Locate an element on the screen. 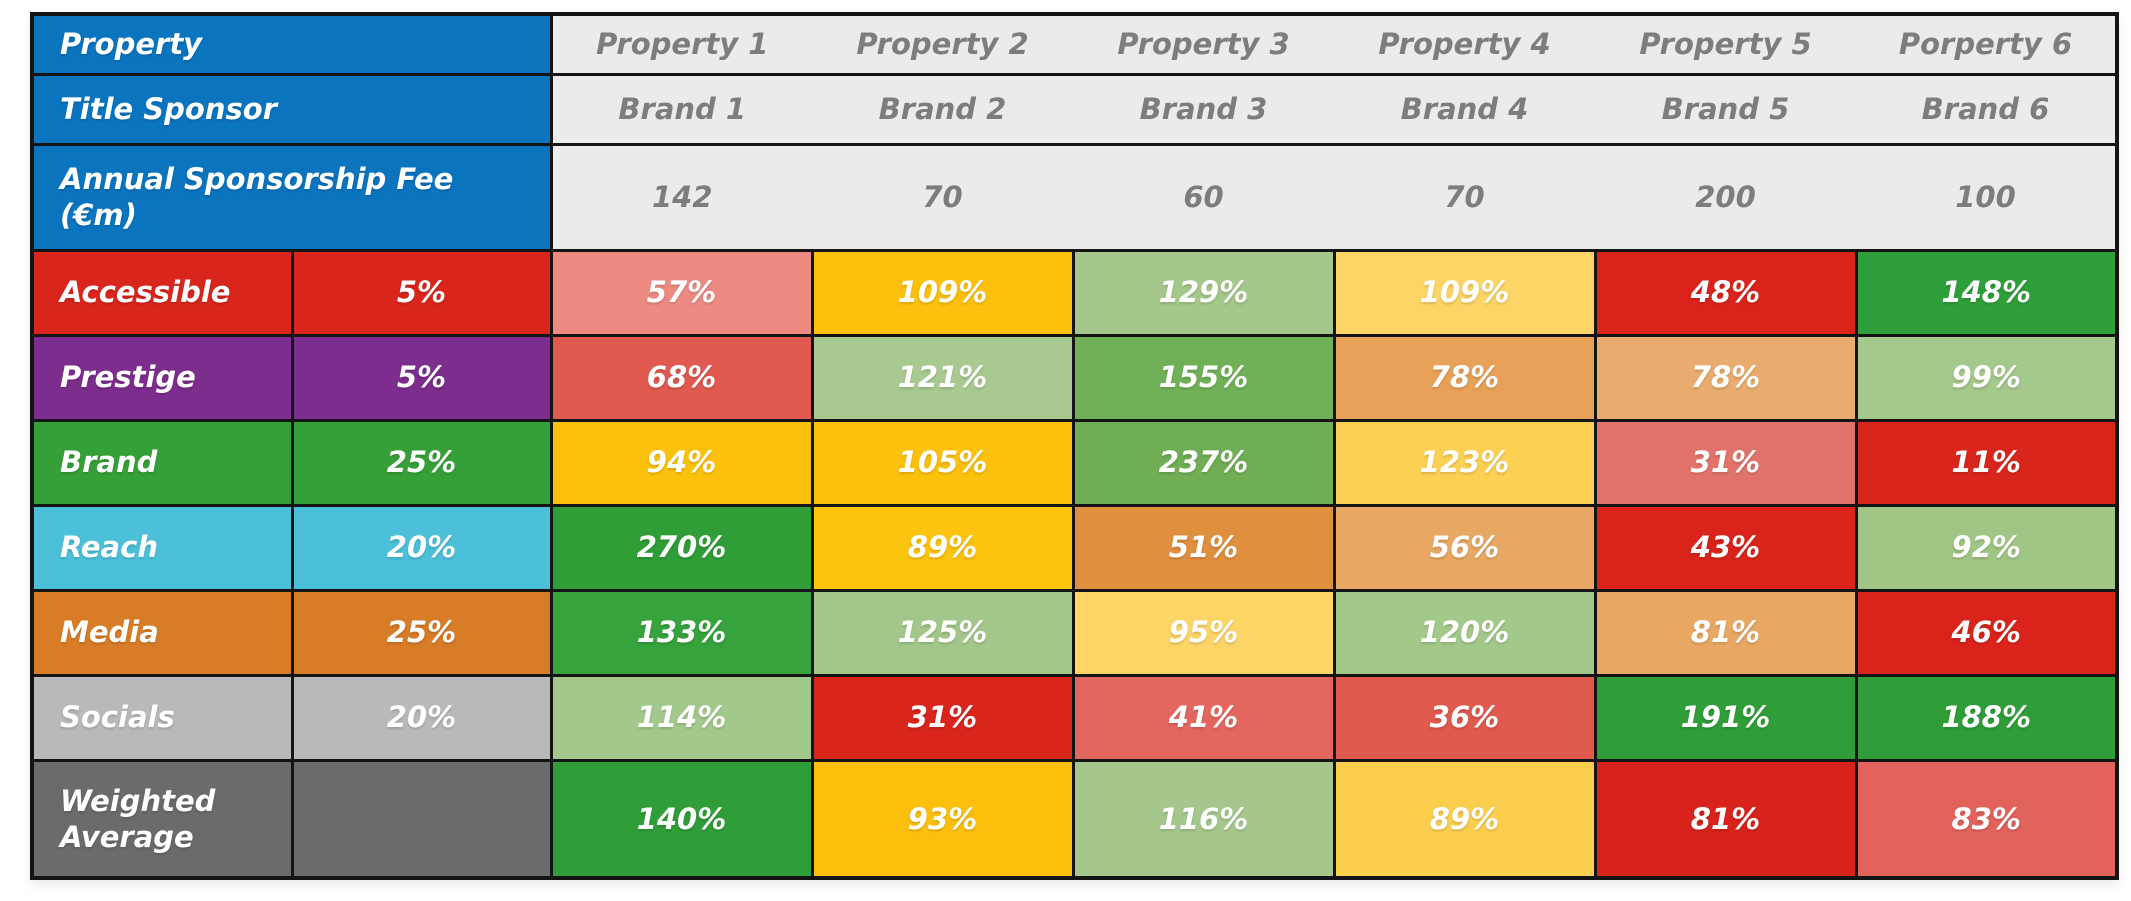  criteria-row: Weighted Average 140% 93% 116% 89% 81% 83% is located at coordinates (1074, 819).